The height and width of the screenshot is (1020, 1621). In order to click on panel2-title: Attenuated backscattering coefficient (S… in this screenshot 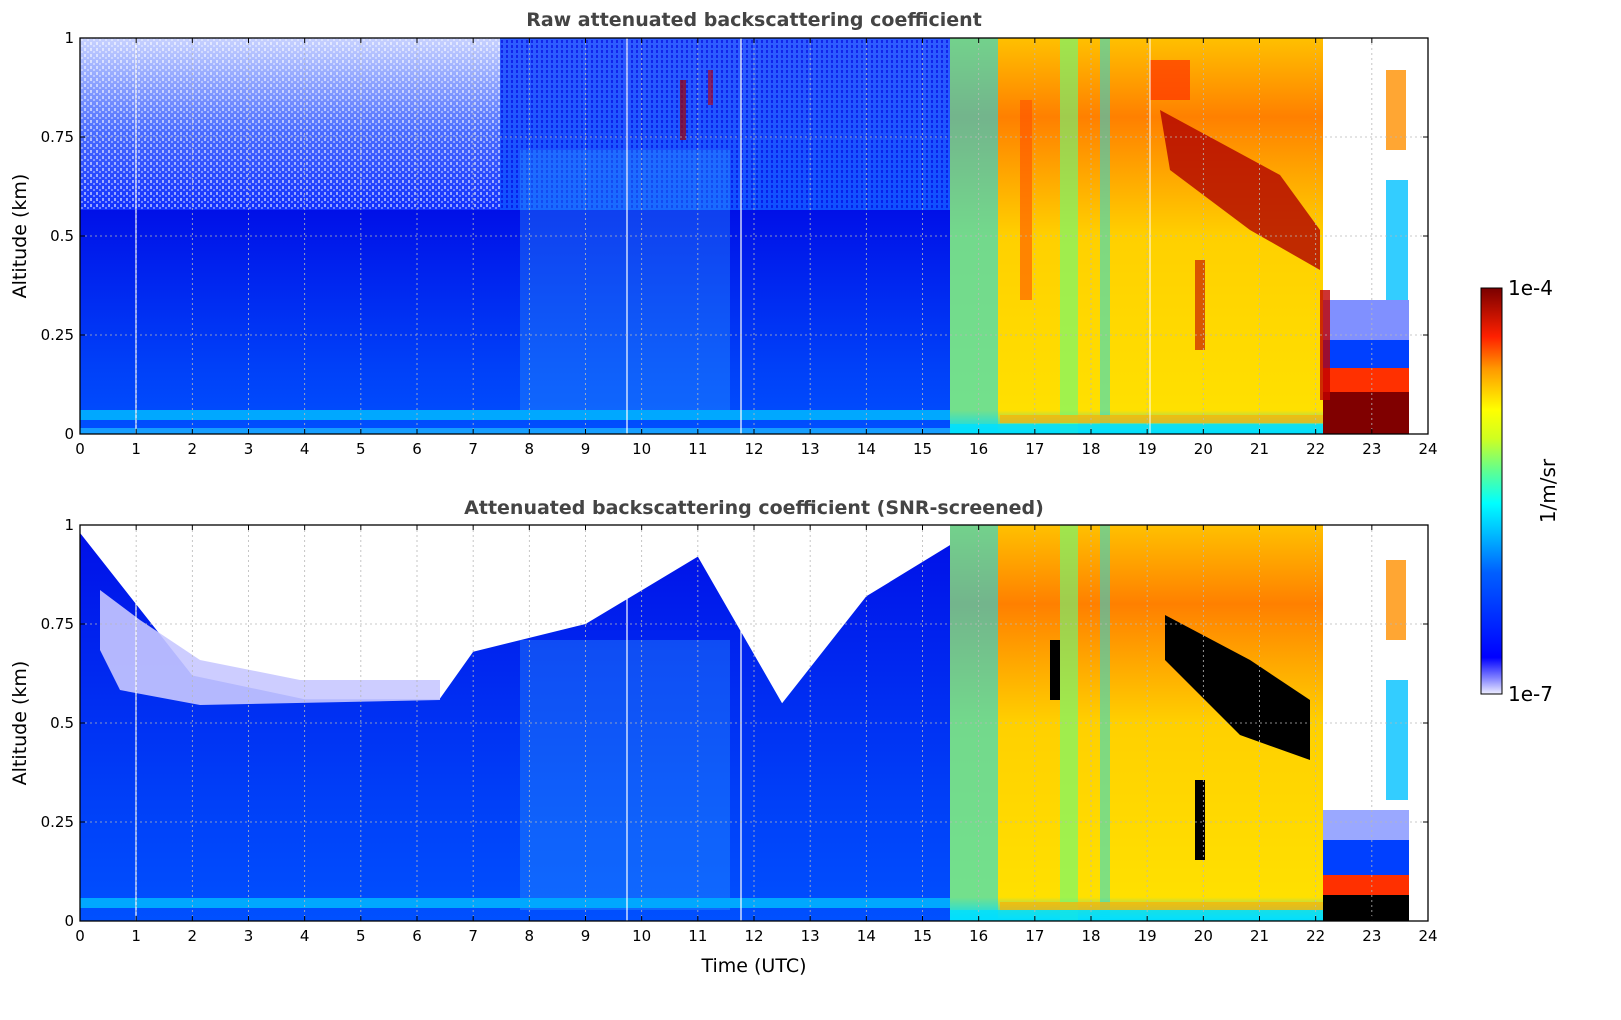, I will do `click(754, 508)`.